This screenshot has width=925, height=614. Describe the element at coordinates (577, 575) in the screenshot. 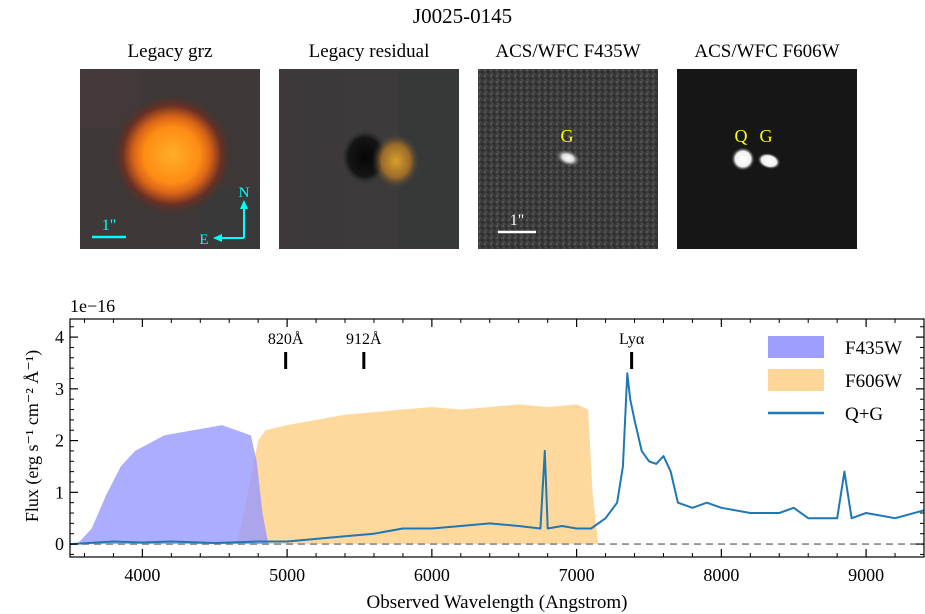

I see `x-tick-label: 7000` at that location.